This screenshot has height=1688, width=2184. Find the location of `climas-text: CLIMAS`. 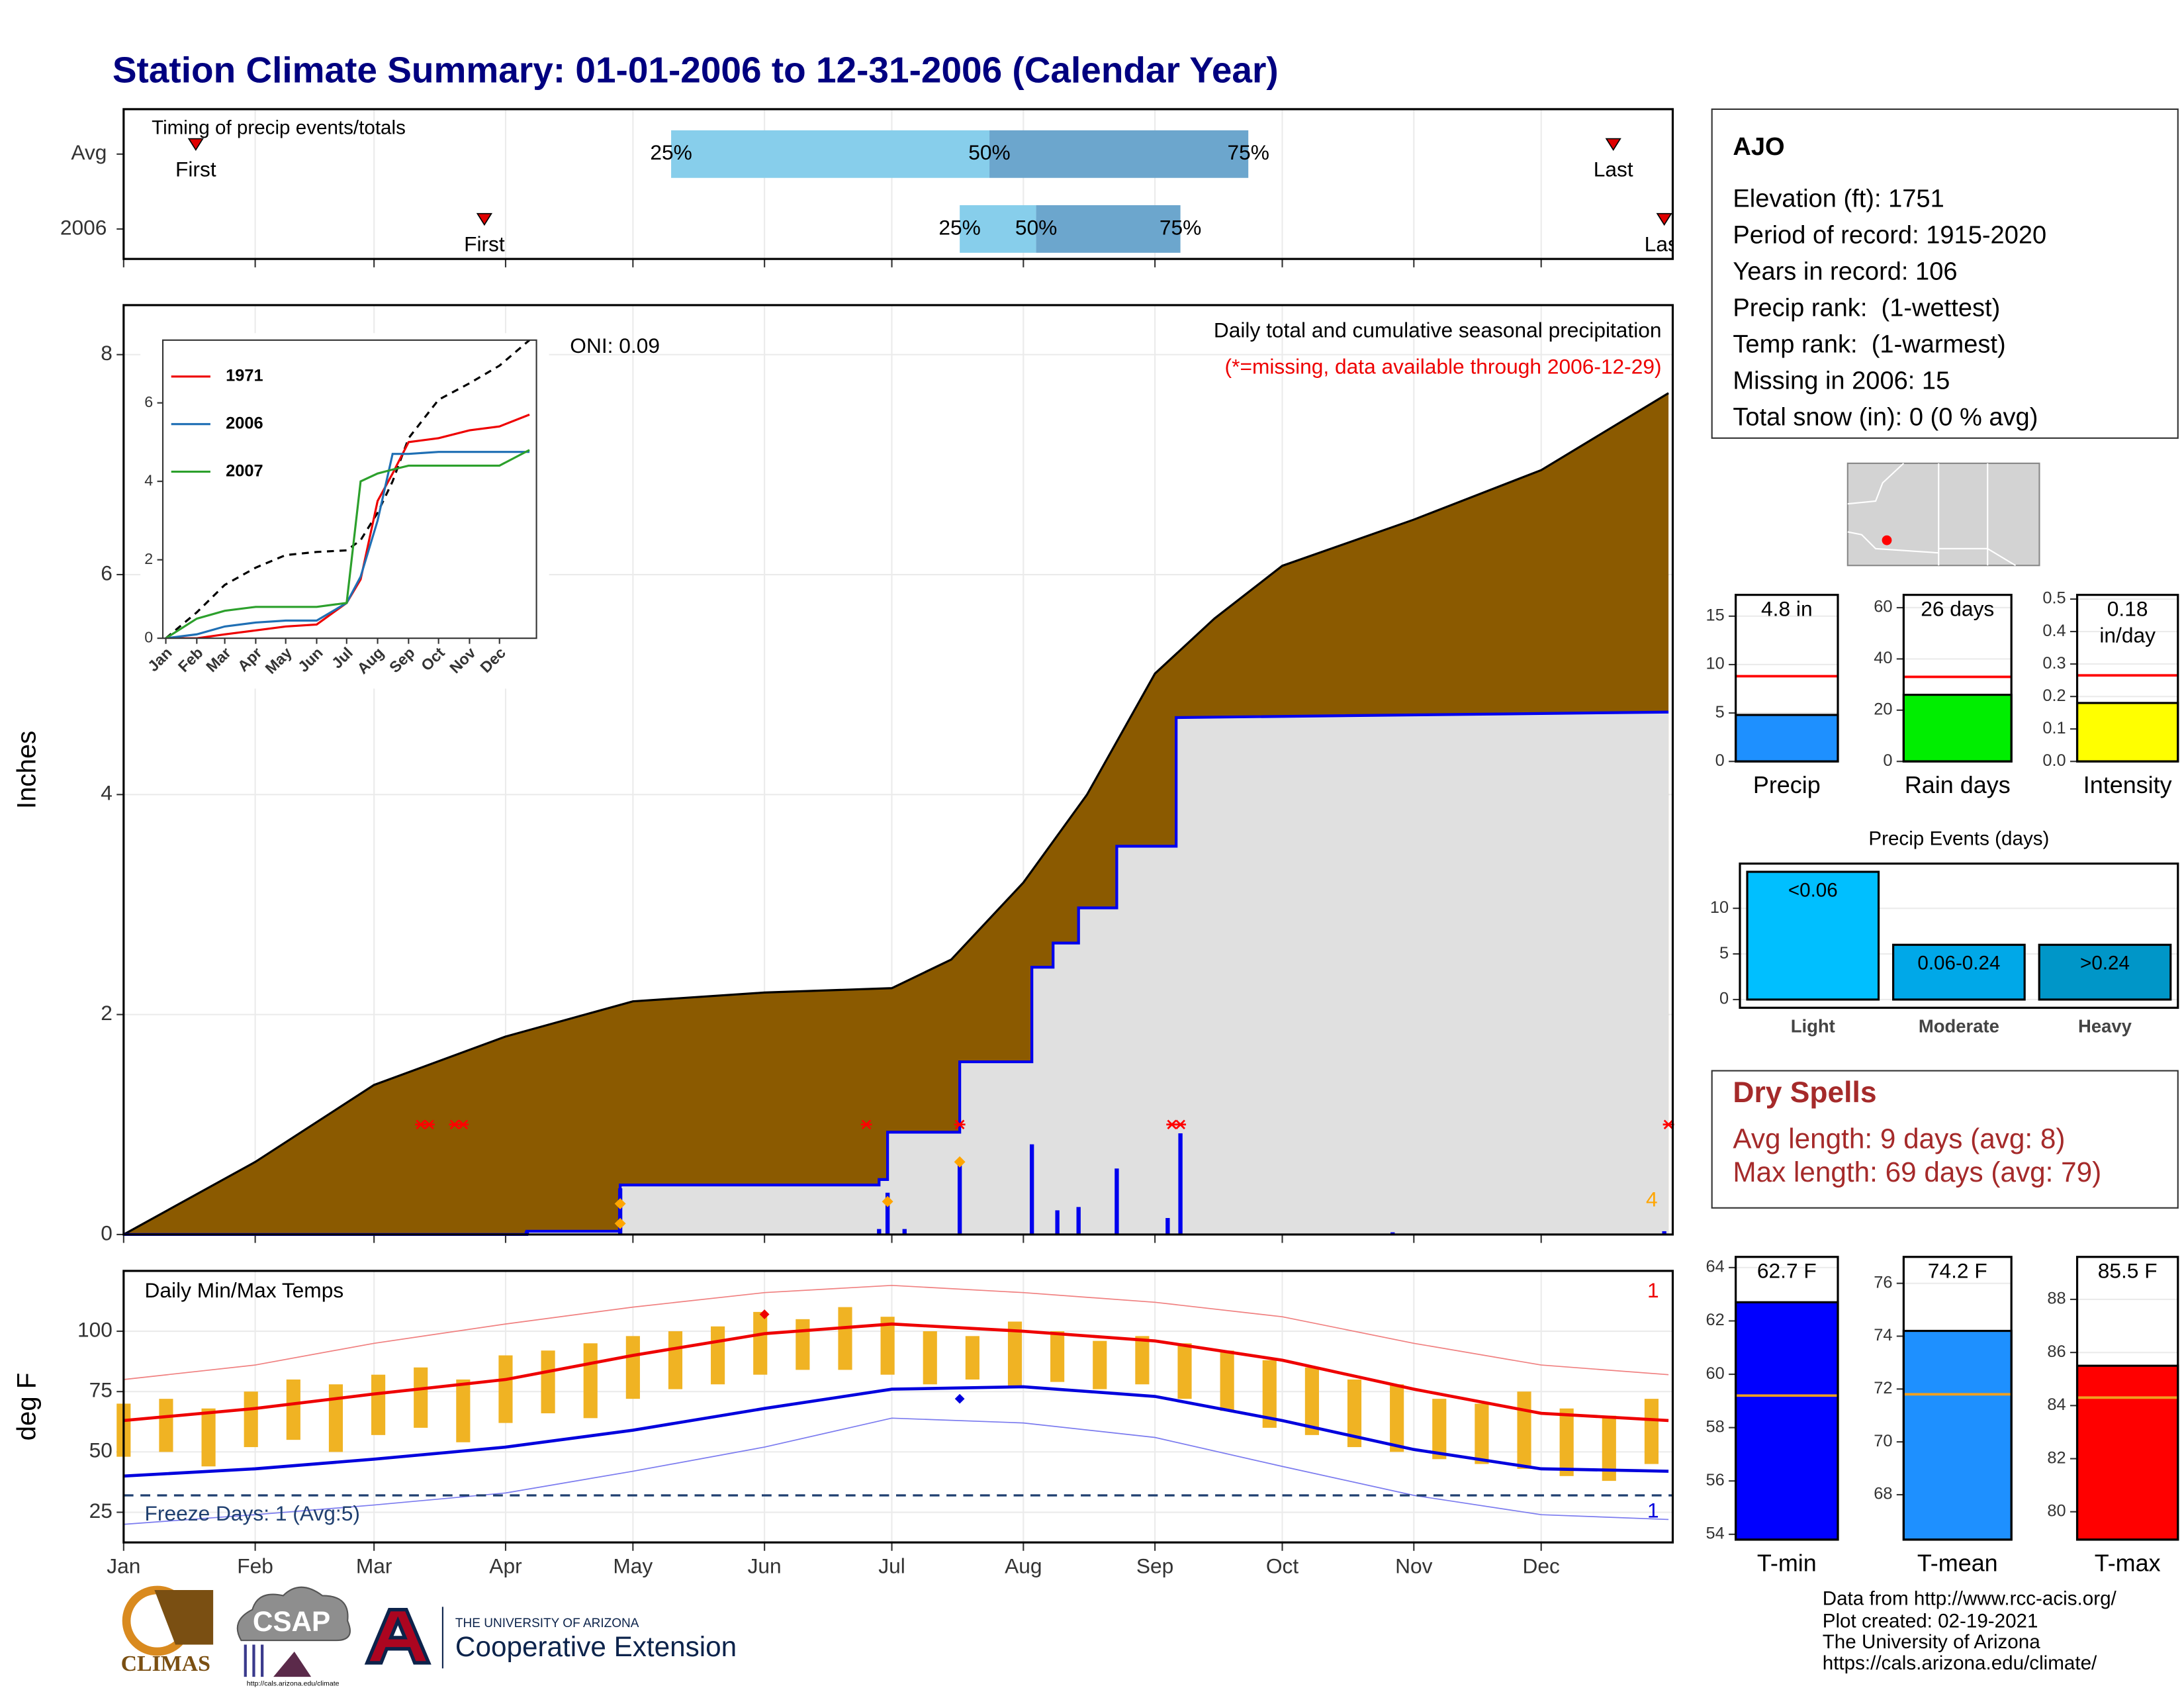

climas-text: CLIMAS is located at coordinates (165, 1664).